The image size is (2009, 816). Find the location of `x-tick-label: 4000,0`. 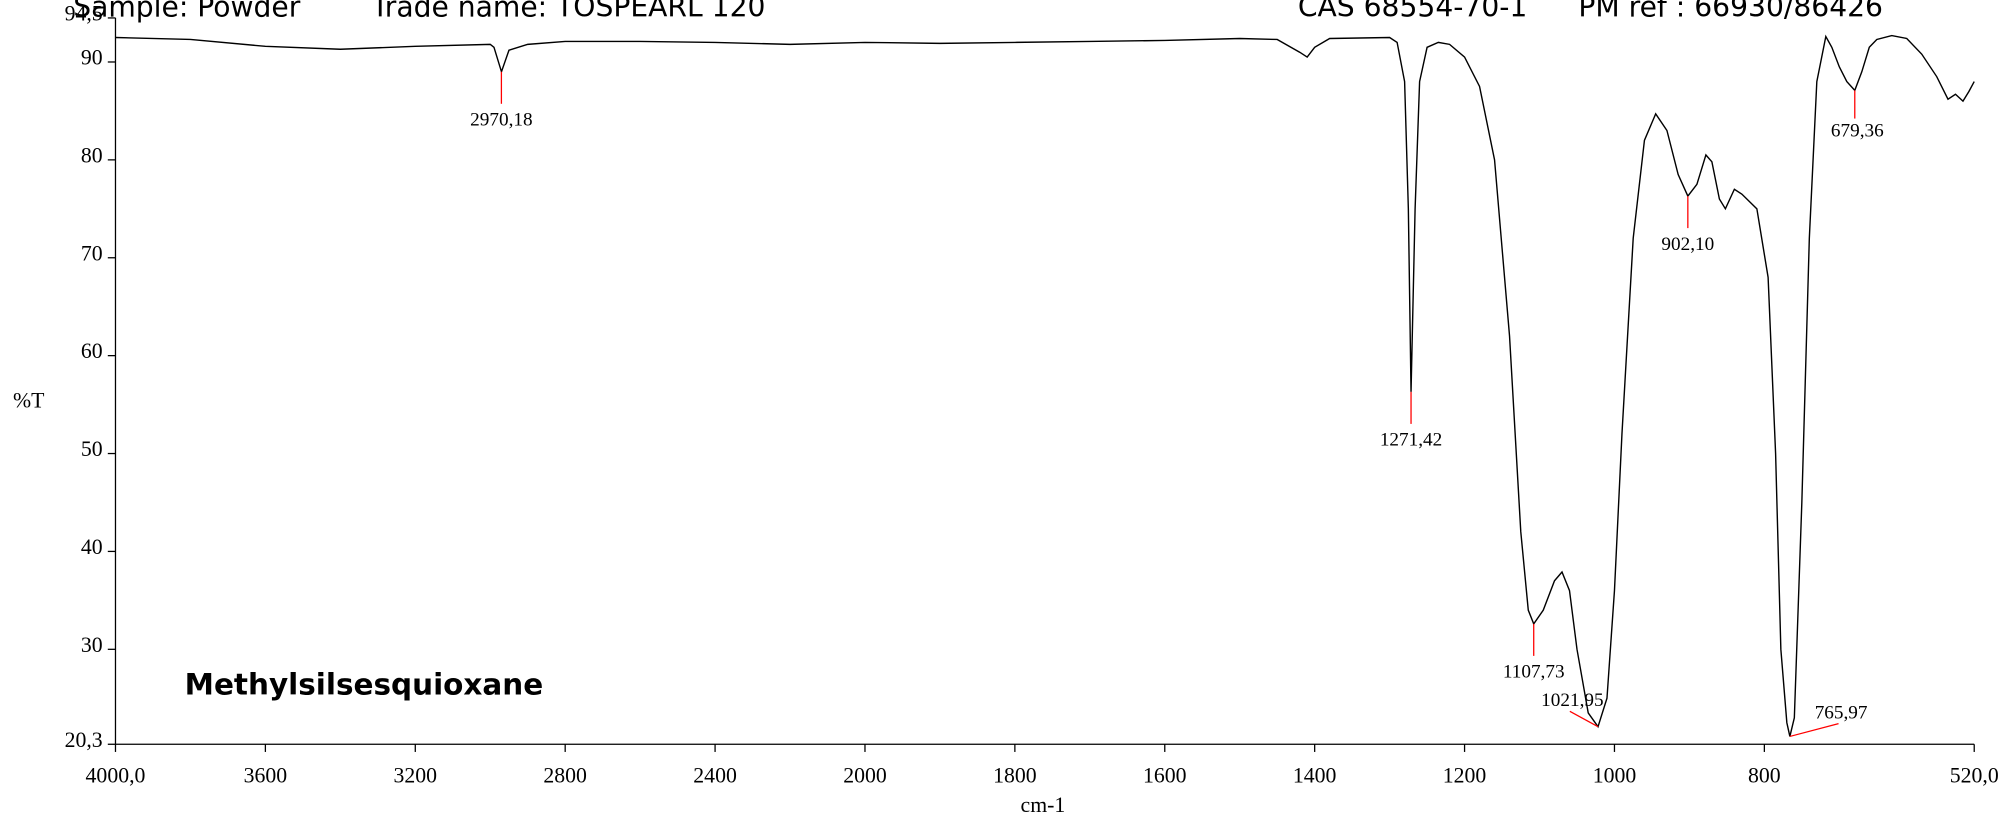

x-tick-label: 4000,0 is located at coordinates (116, 776).